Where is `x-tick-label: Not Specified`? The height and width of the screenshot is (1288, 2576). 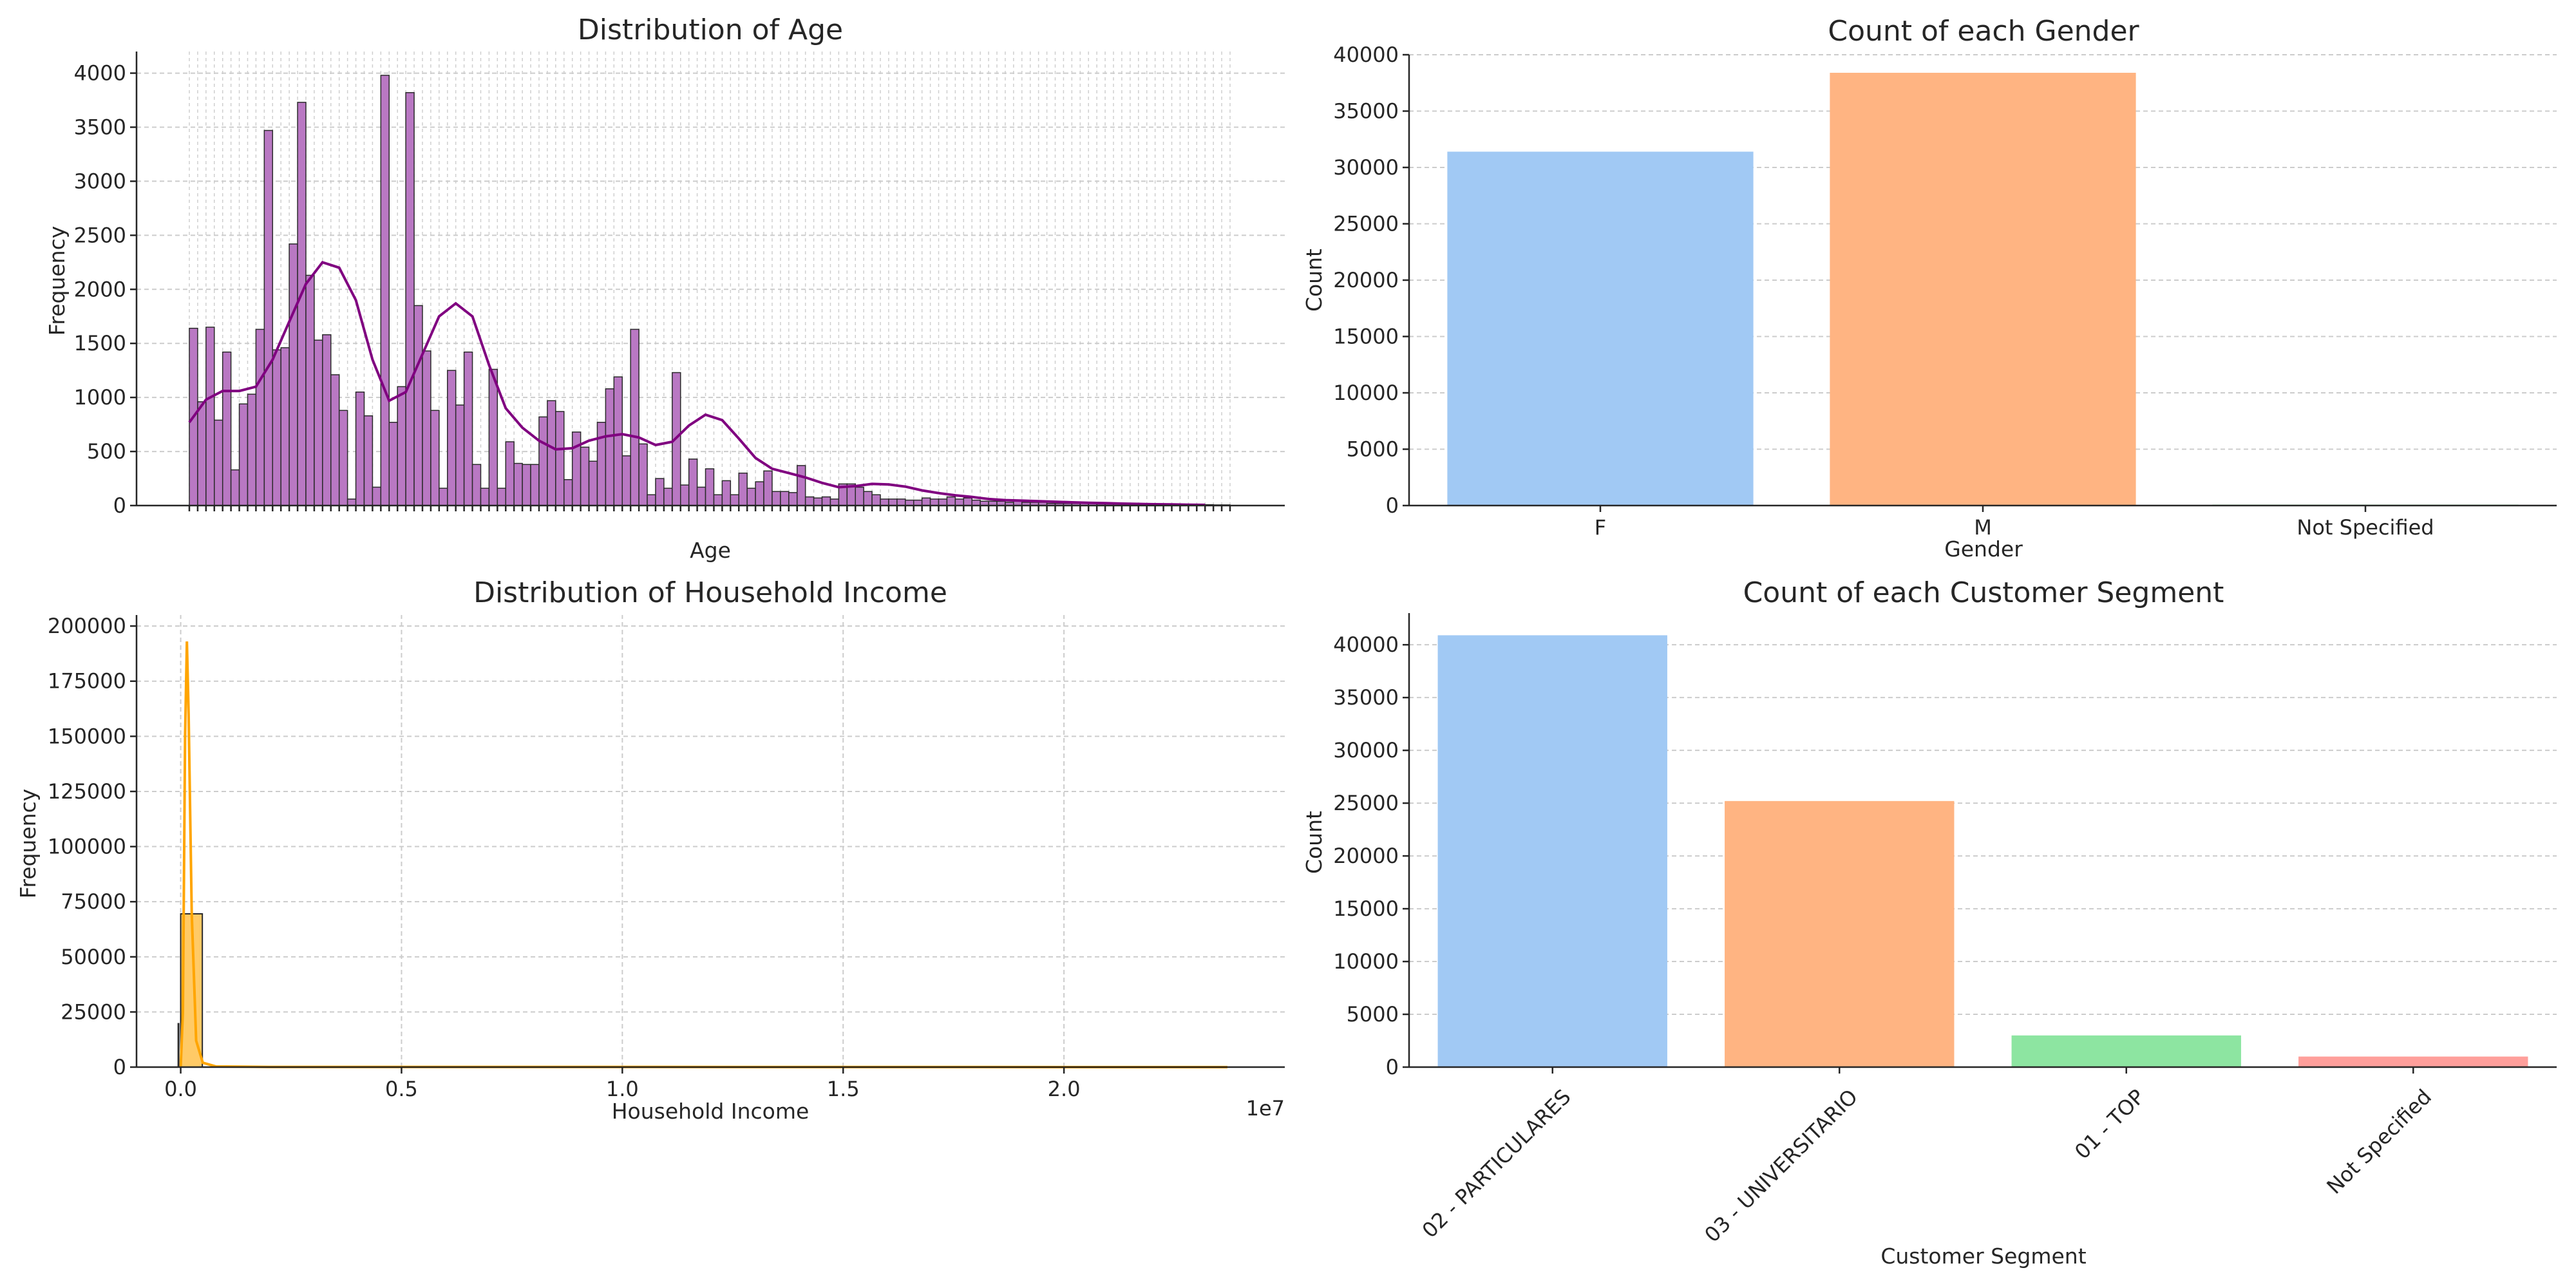 x-tick-label: Not Specified is located at coordinates (2379, 1141).